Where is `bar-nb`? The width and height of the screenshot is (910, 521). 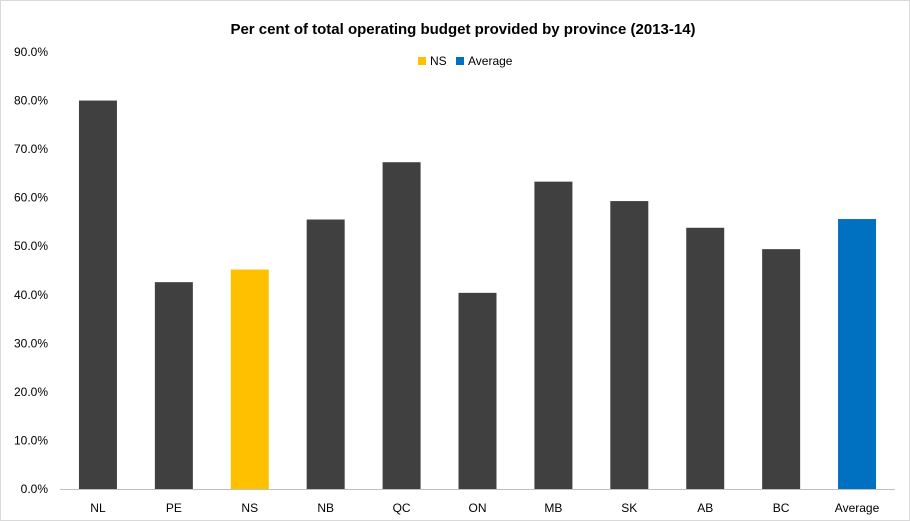 bar-nb is located at coordinates (325, 354).